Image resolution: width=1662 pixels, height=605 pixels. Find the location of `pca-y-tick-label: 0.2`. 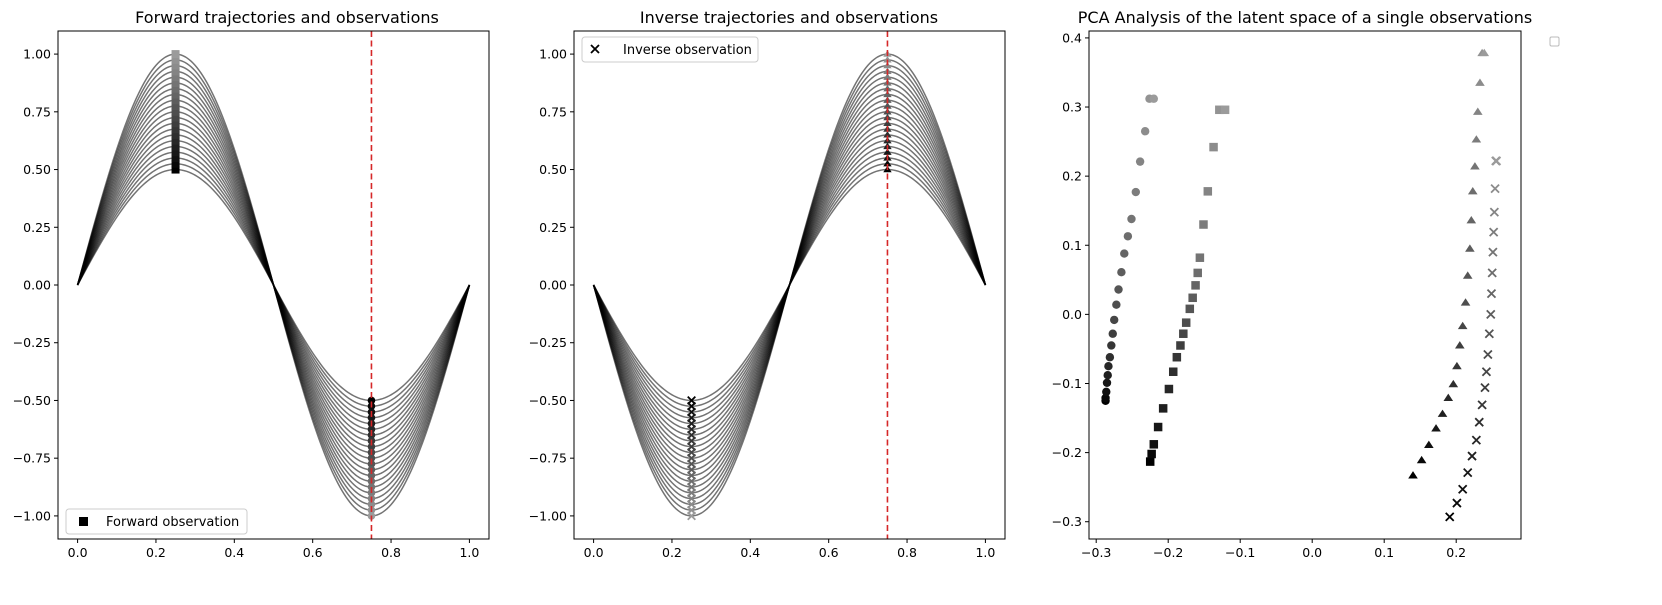

pca-y-tick-label: 0.2 is located at coordinates (1072, 176).